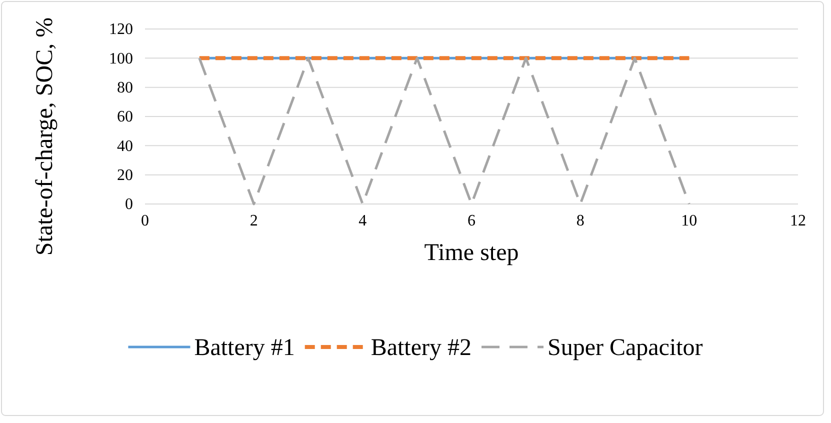  Describe the element at coordinates (121, 29) in the screenshot. I see `y-tick-label: 120` at that location.